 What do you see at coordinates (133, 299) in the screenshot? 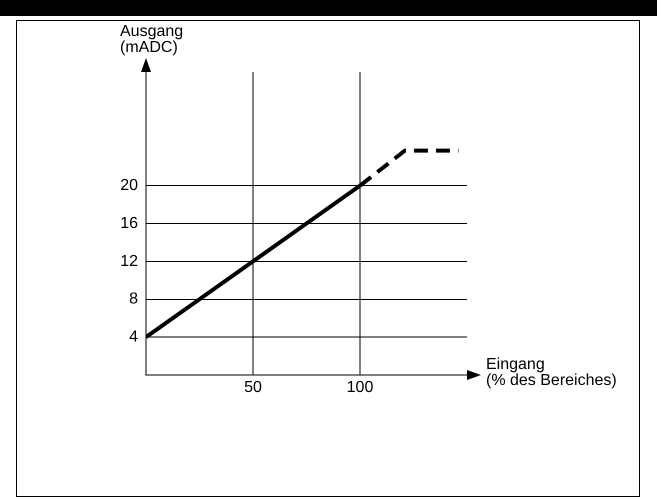
I see `y-tick-label: 8` at bounding box center [133, 299].